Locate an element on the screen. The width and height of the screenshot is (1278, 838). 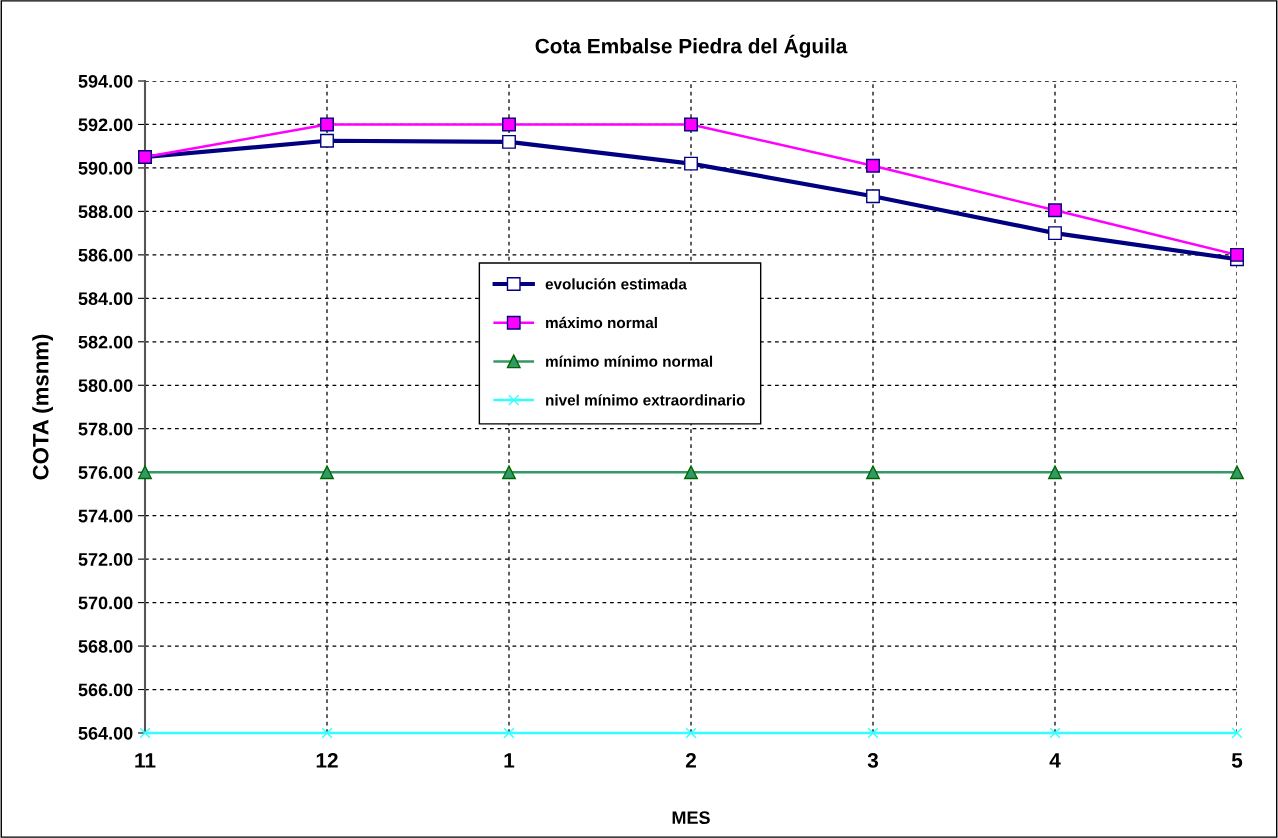
y-axis-title: COTA (msnm) is located at coordinates (42, 407).